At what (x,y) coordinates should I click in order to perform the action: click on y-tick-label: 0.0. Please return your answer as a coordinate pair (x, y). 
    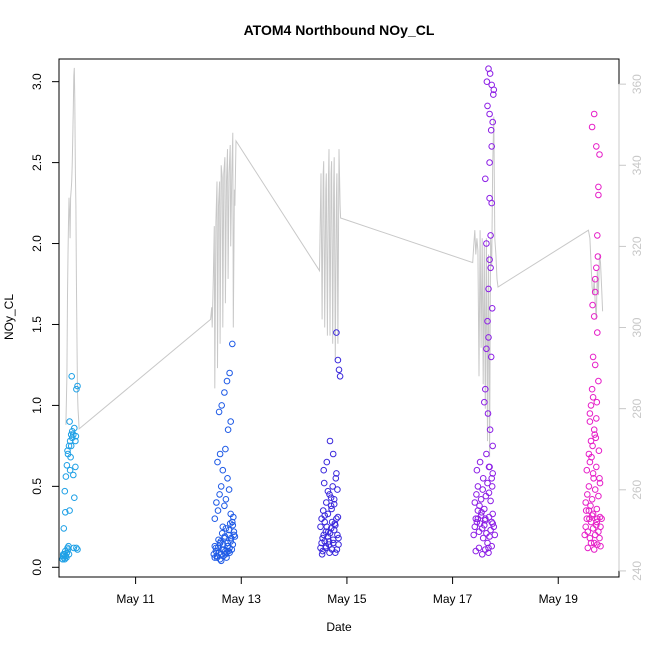
    Looking at the image, I should click on (37, 567).